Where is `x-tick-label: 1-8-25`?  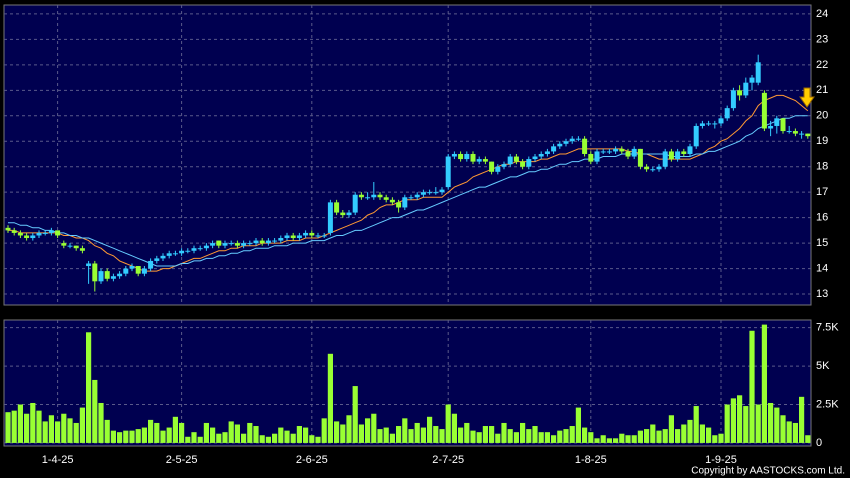 x-tick-label: 1-8-25 is located at coordinates (591, 460).